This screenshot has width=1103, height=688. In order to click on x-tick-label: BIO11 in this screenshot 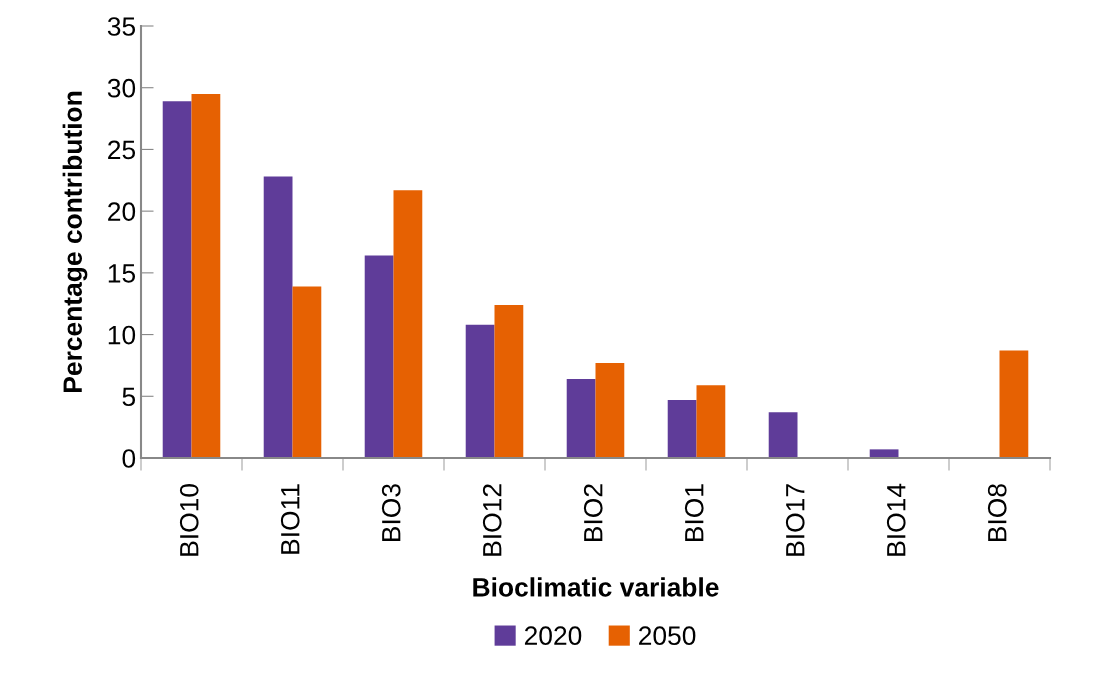, I will do `click(290, 519)`.